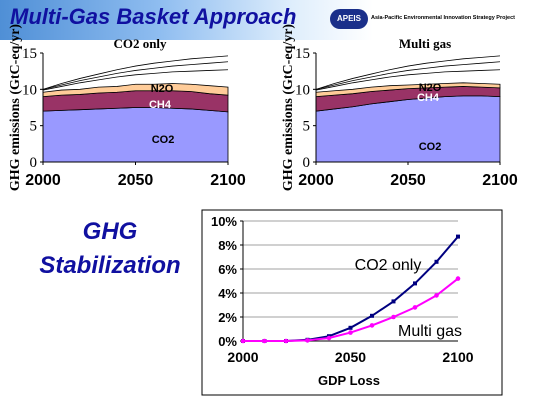  Describe the element at coordinates (302, 54) in the screenshot. I see `multigas-ytick-label: 15` at that location.